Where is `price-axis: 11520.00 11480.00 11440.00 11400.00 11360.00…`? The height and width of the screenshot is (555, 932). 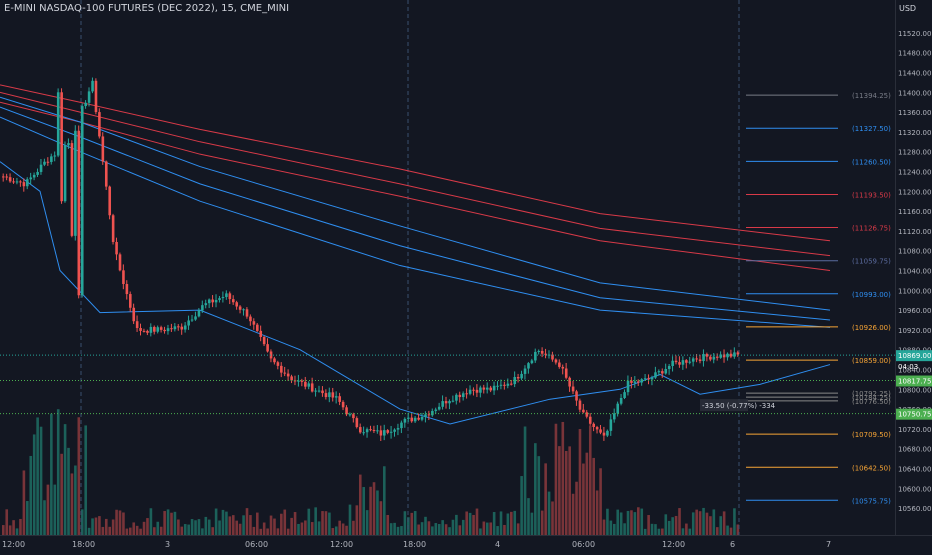
price-axis: 11520.00 11480.00 11440.00 11400.00 11360.00… is located at coordinates (913, 267).